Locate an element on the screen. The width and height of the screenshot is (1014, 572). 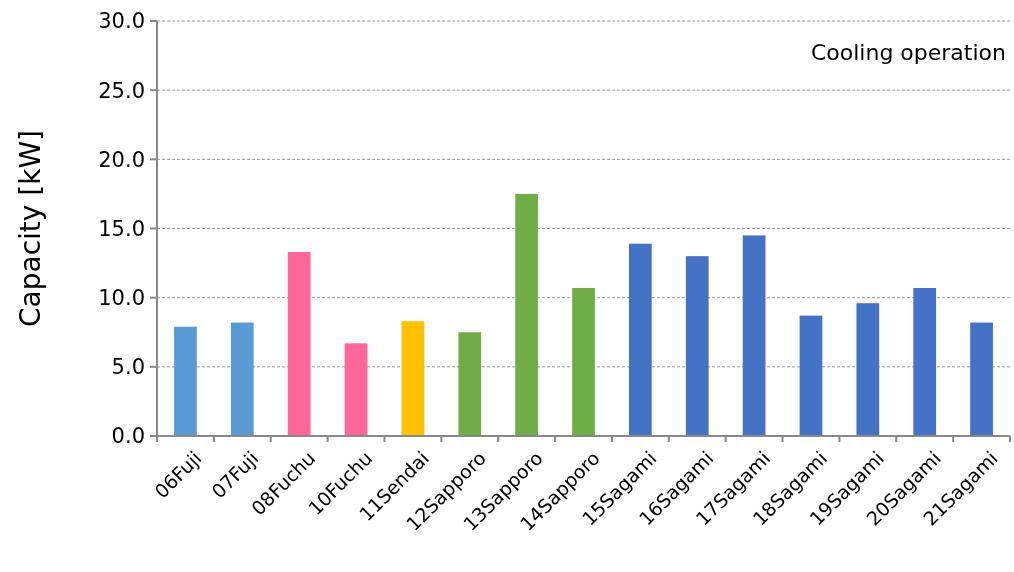
y-tick-label: 15.0 is located at coordinates (121, 228).